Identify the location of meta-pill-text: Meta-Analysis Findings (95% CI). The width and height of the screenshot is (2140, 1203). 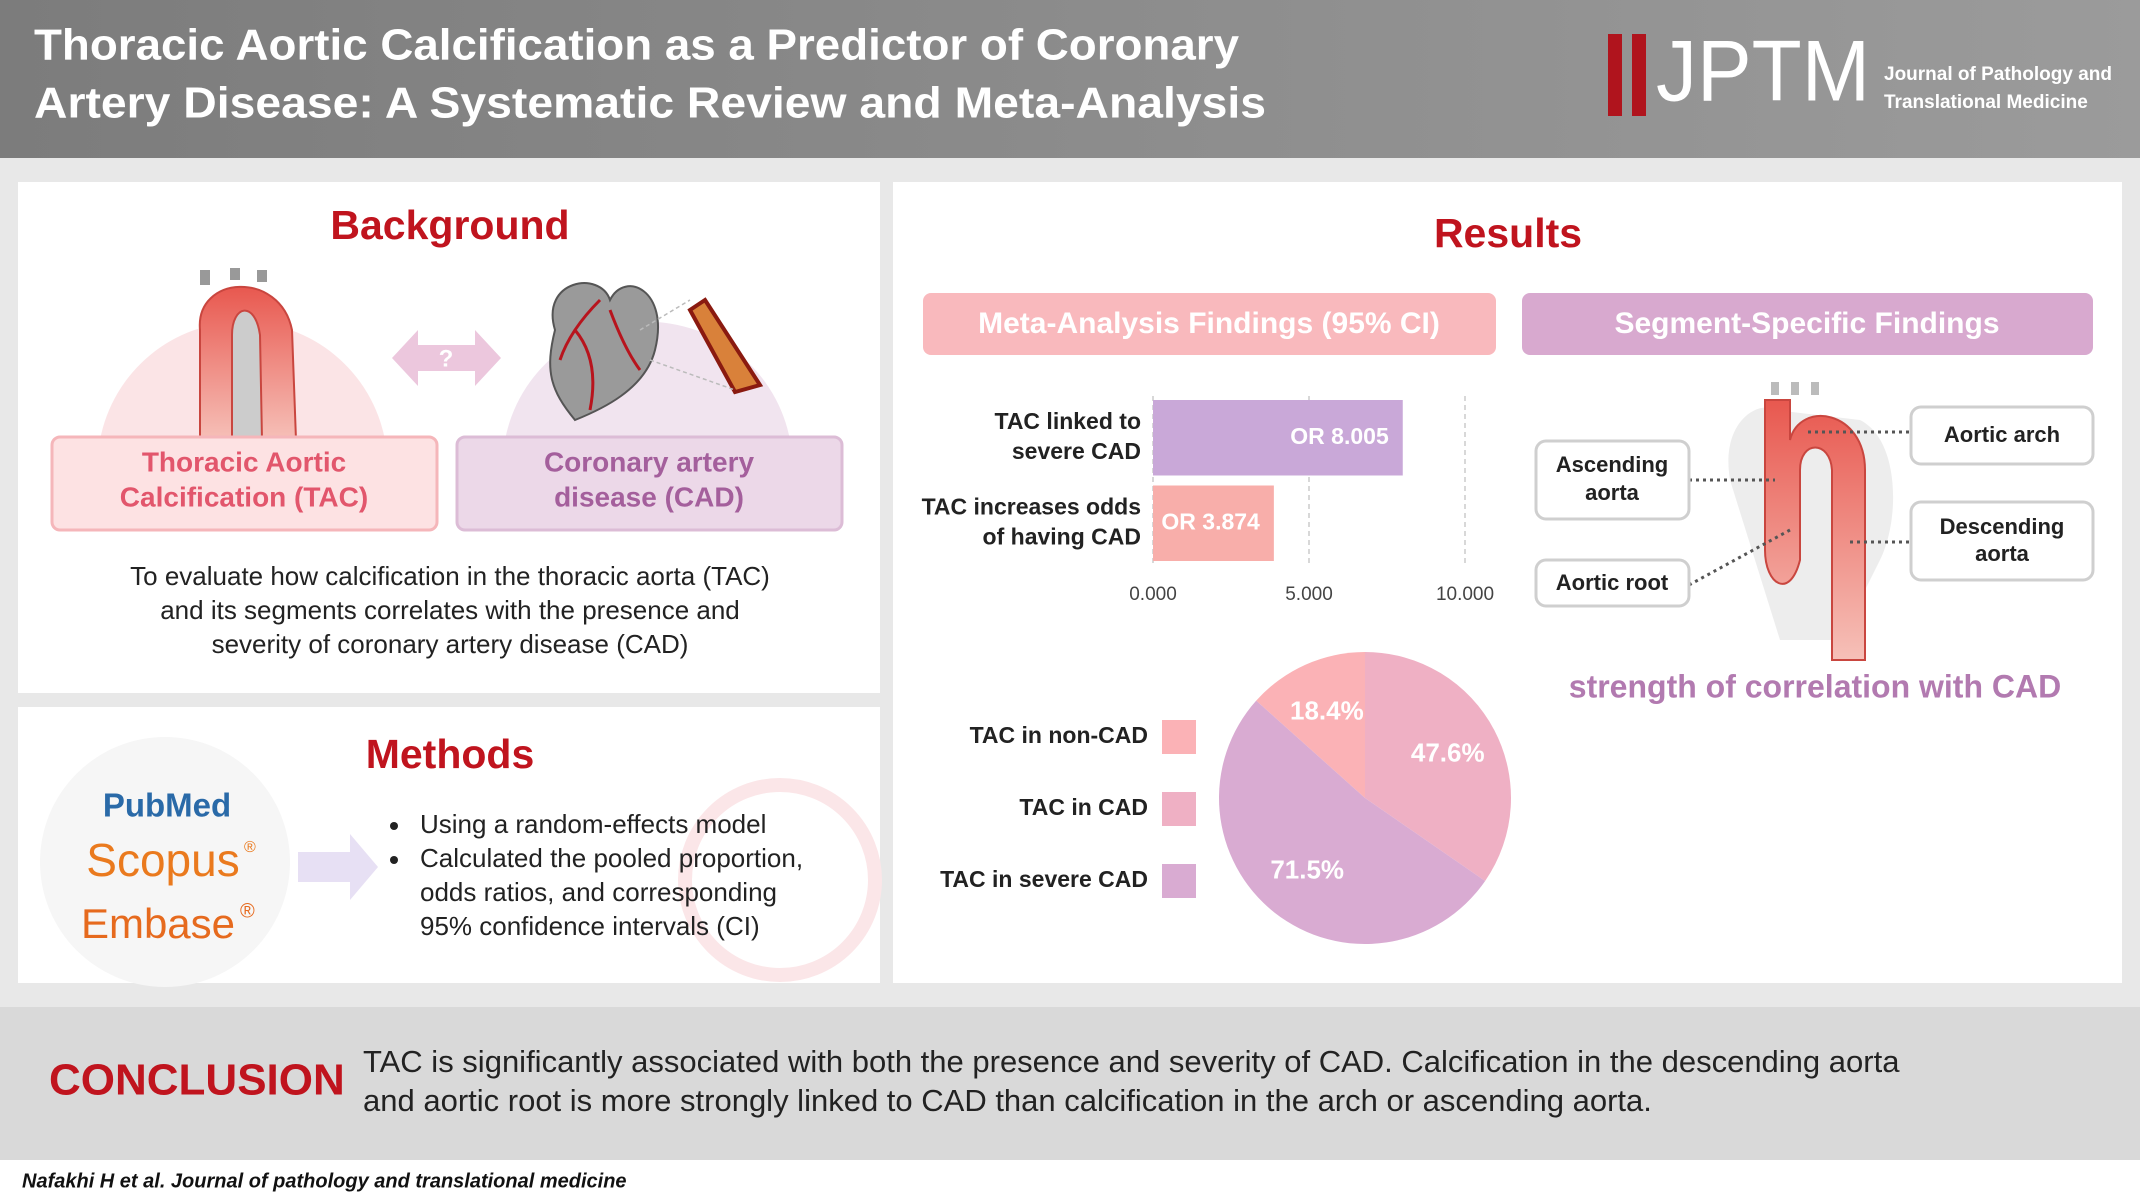
(1209, 323).